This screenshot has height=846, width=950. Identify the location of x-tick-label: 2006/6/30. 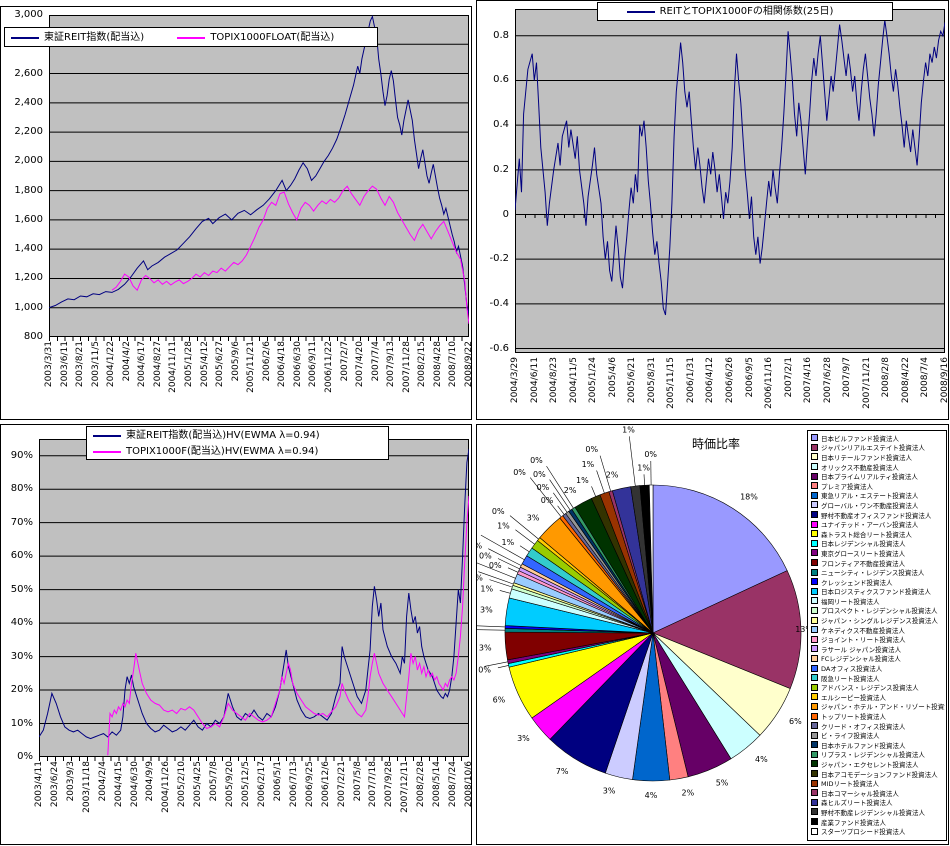
(297, 364).